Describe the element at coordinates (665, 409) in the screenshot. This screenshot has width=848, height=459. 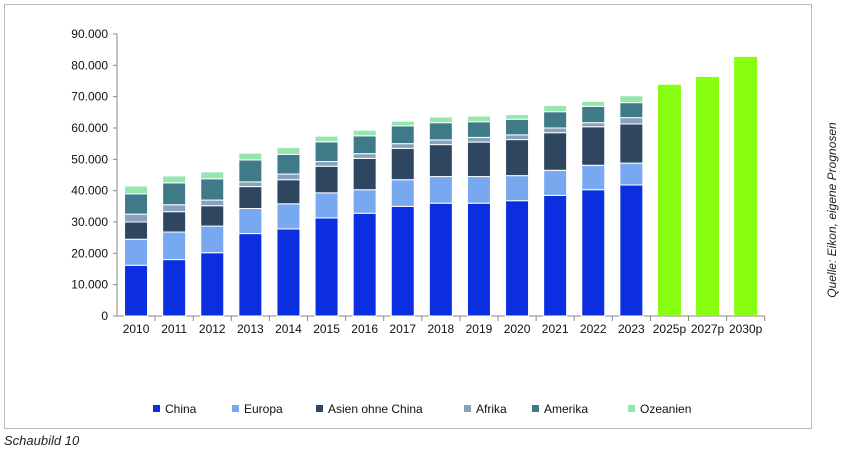
I see `legend-label: Ozeanien` at that location.